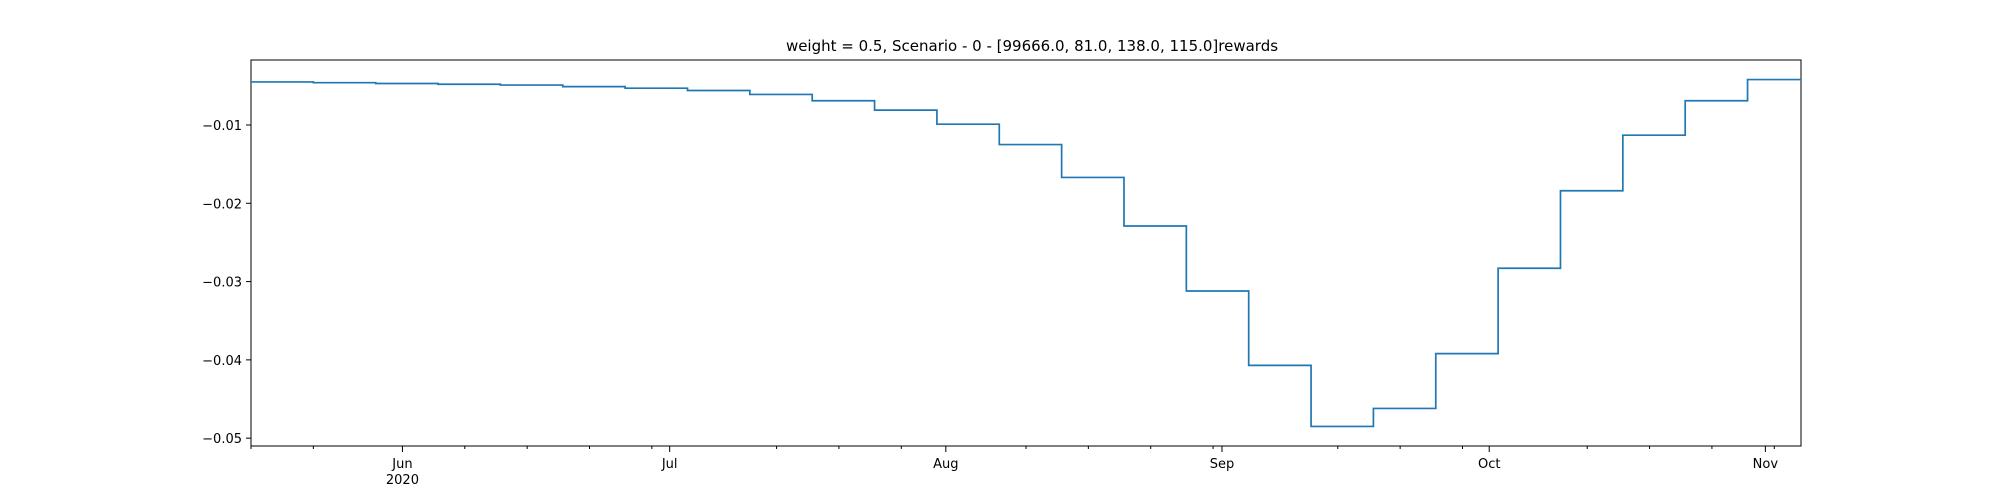  Describe the element at coordinates (222, 283) in the screenshot. I see `y-tick-label: −0.03` at that location.